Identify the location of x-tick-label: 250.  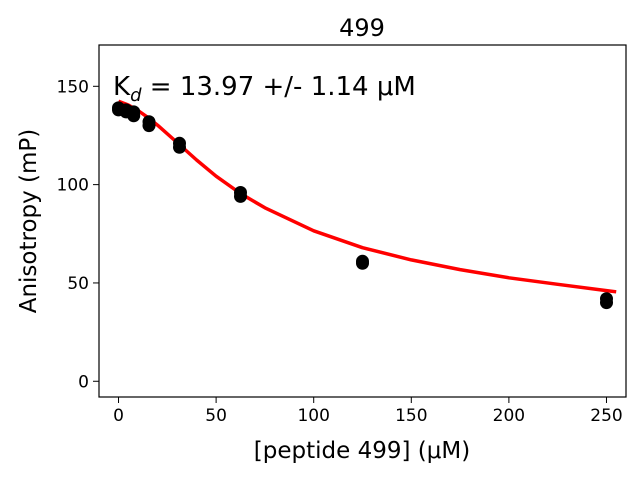
(606, 416).